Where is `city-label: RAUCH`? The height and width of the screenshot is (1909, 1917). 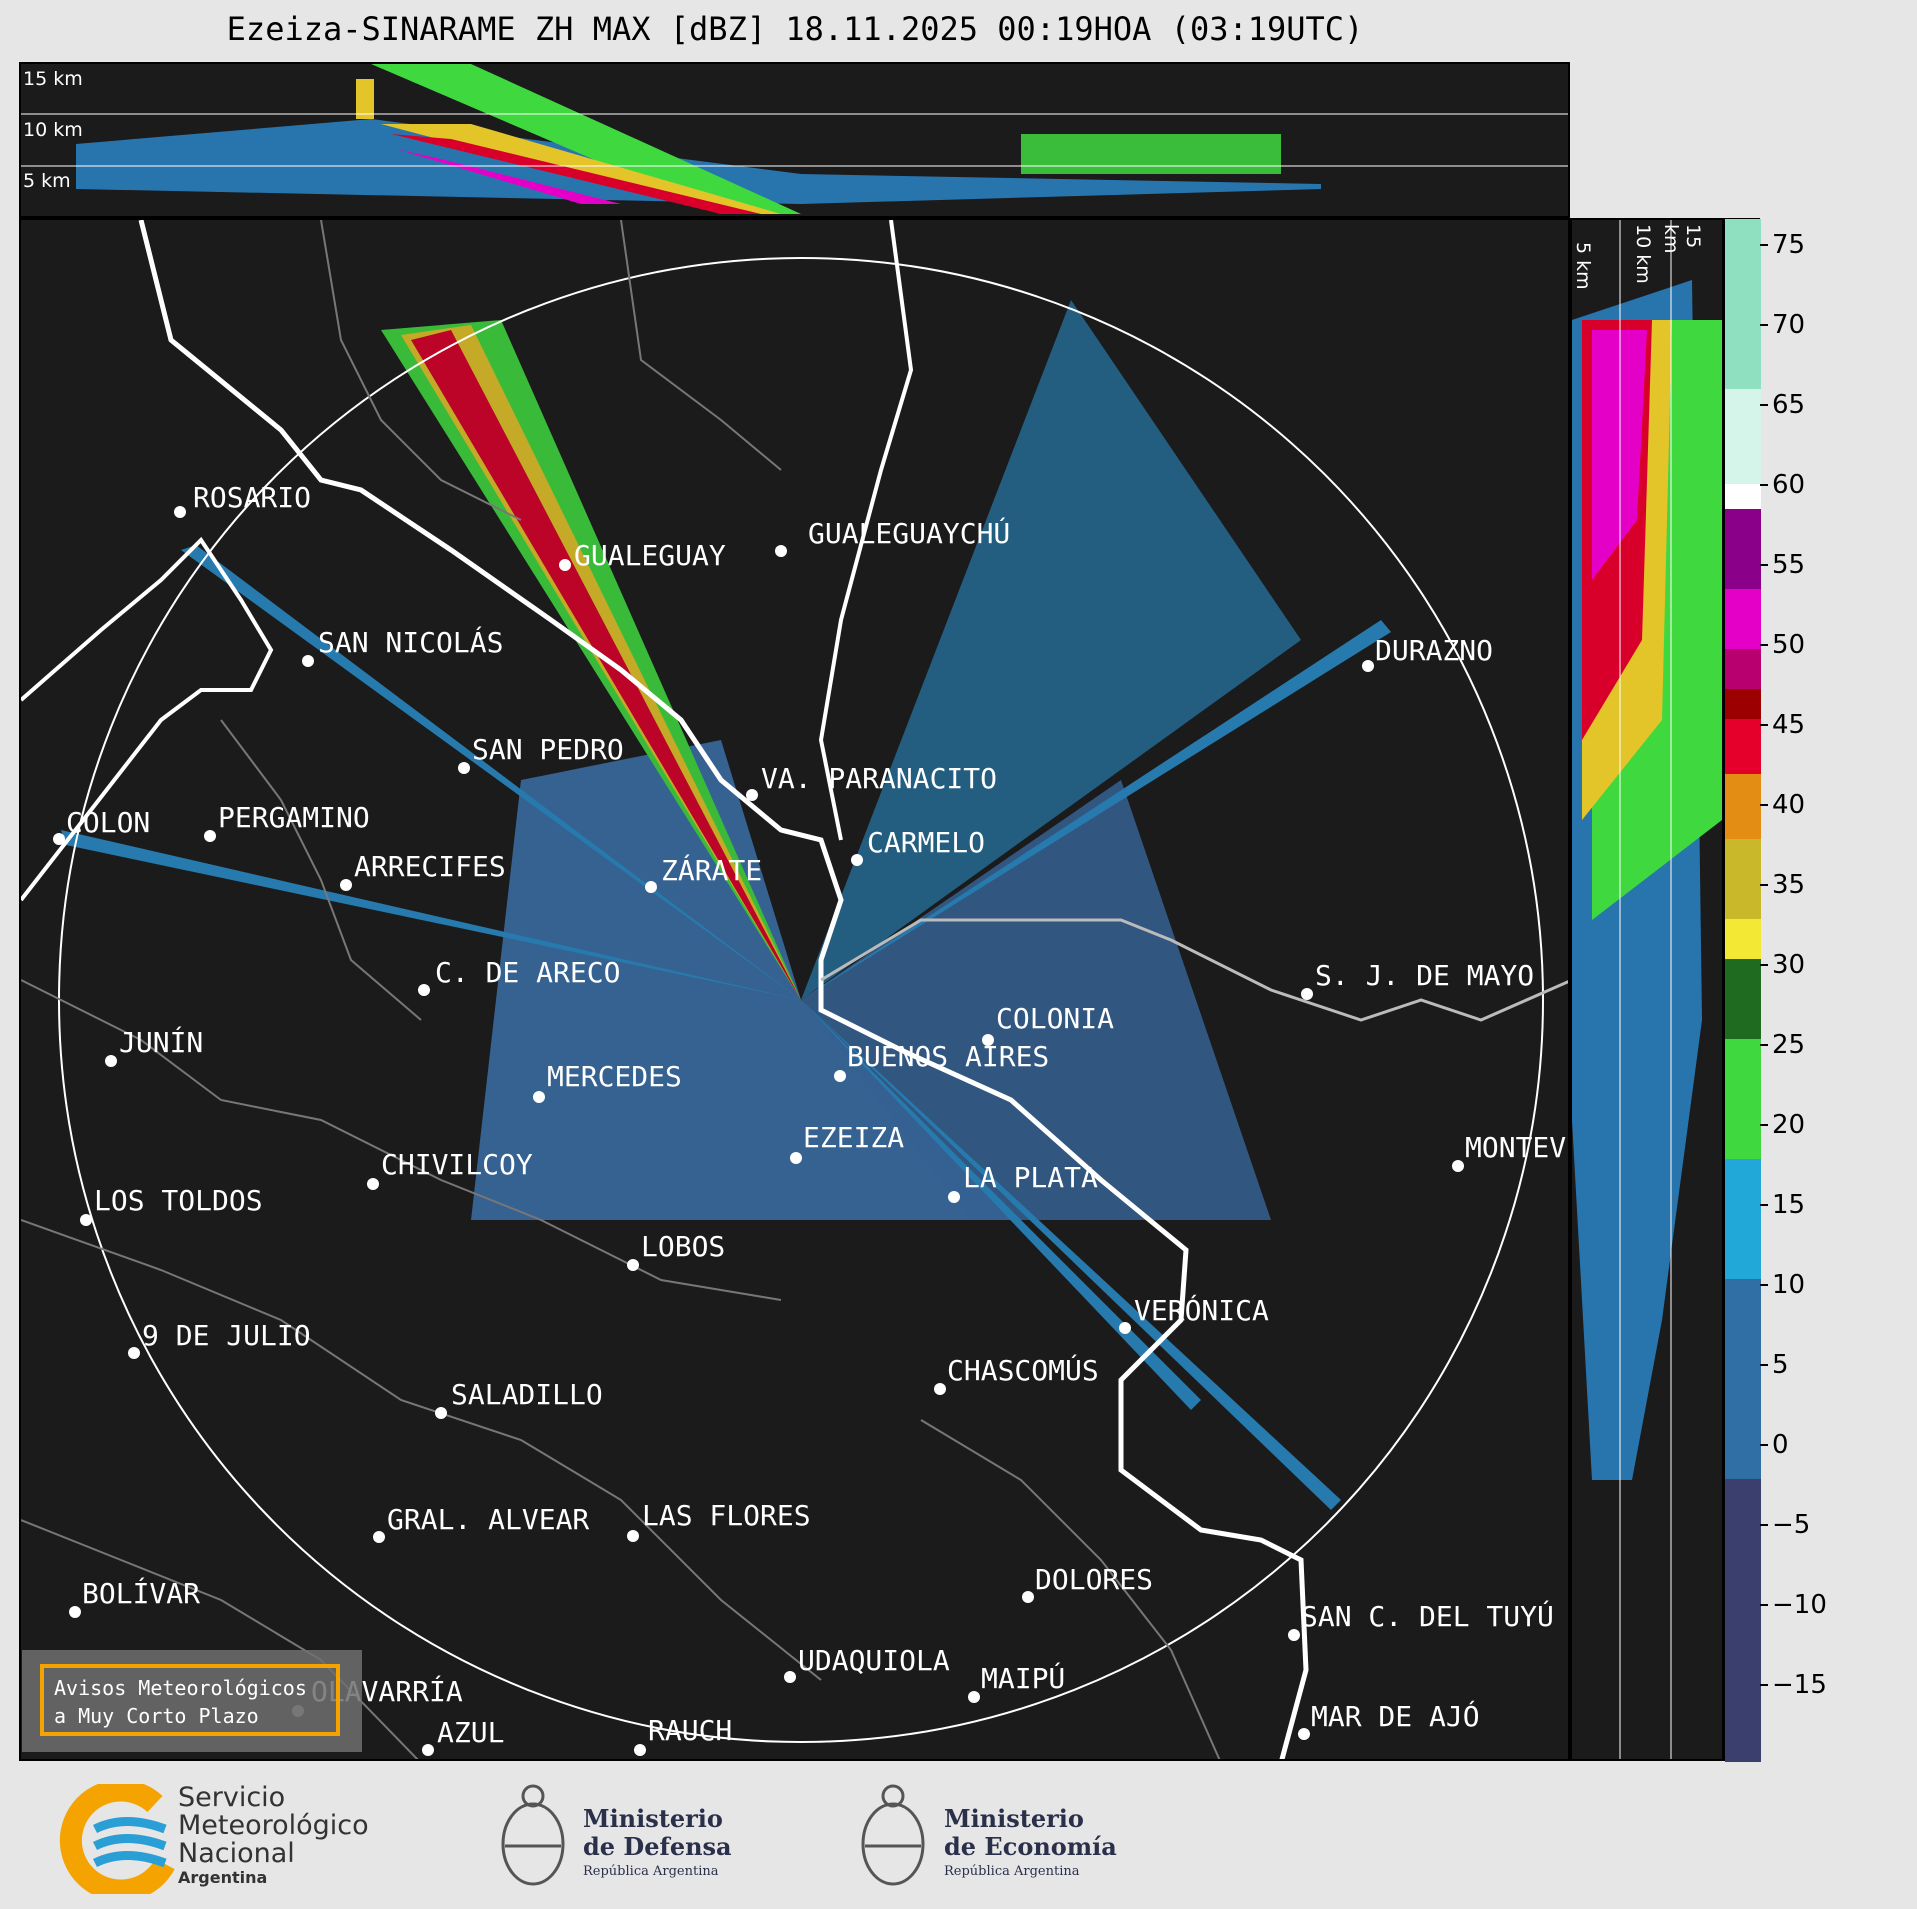
city-label: RAUCH is located at coordinates (690, 1730).